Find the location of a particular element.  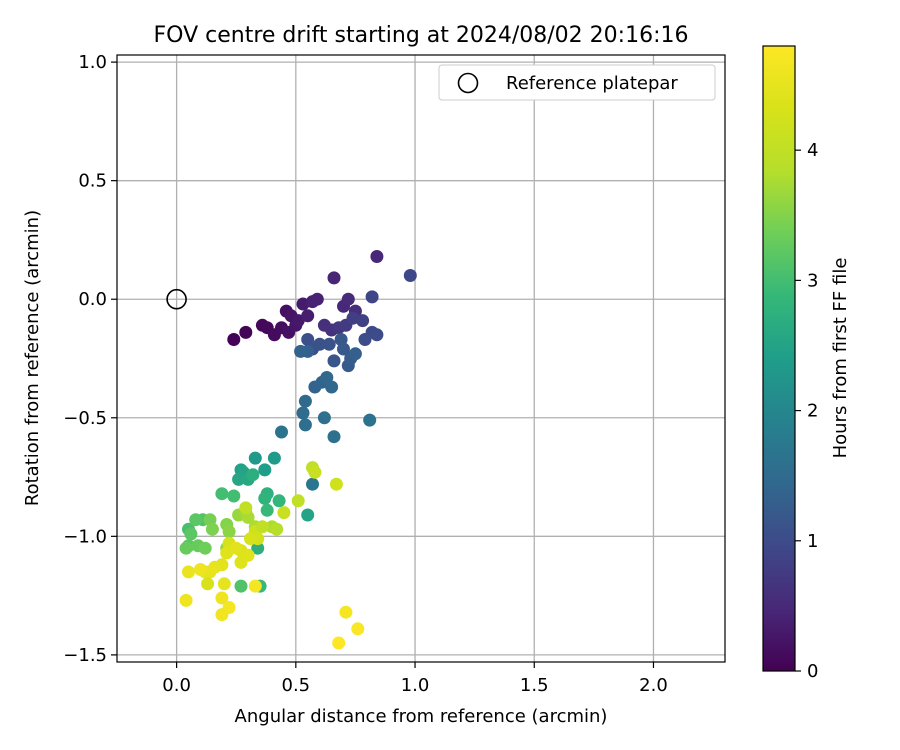

y-tick-label: −1.0 is located at coordinates (85, 536).